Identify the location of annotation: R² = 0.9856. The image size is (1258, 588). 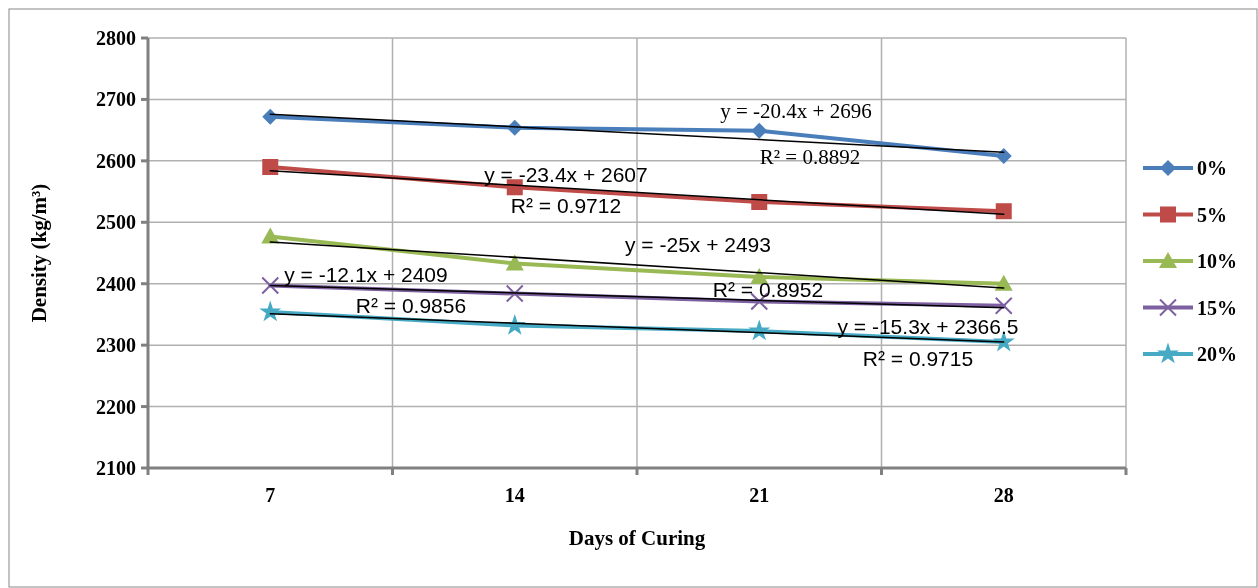
(411, 305).